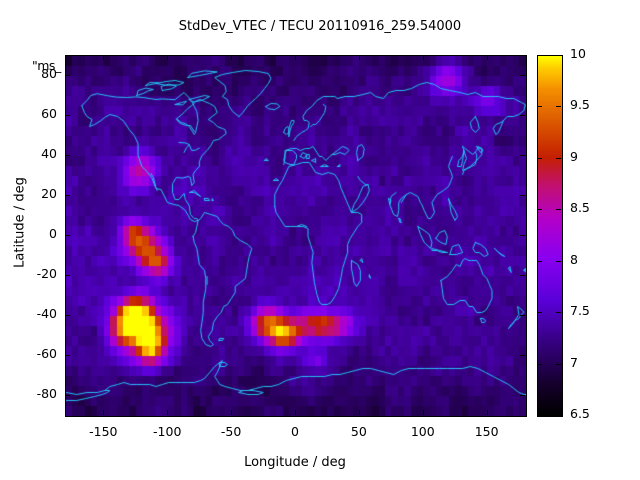  I want to click on y-tick-label: 40, so click(49, 153).